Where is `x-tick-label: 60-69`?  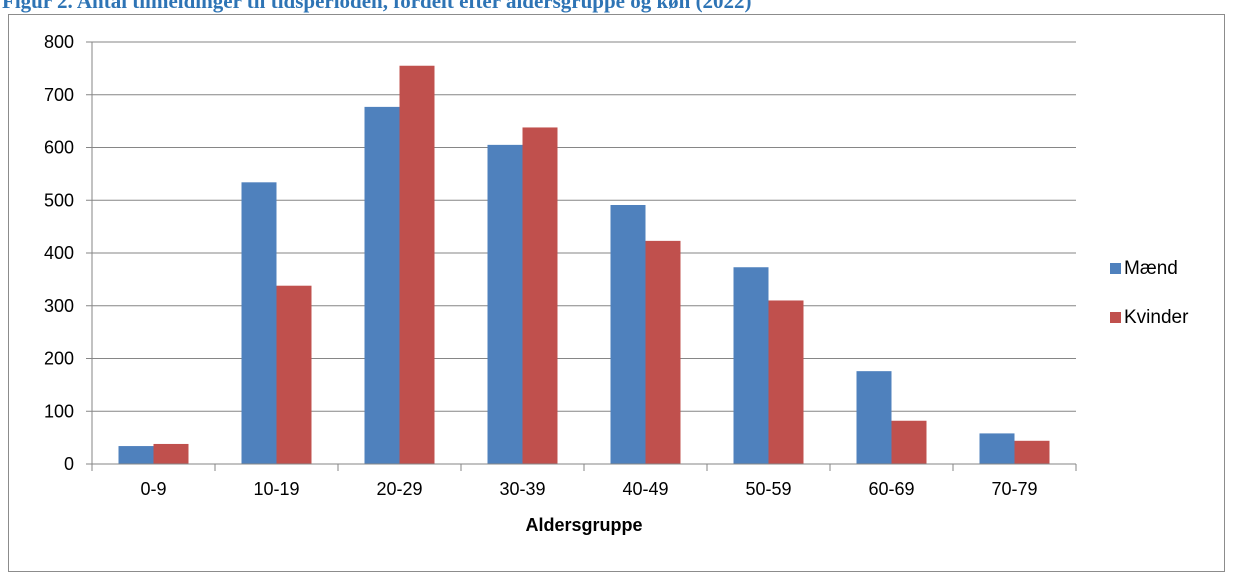 x-tick-label: 60-69 is located at coordinates (891, 489).